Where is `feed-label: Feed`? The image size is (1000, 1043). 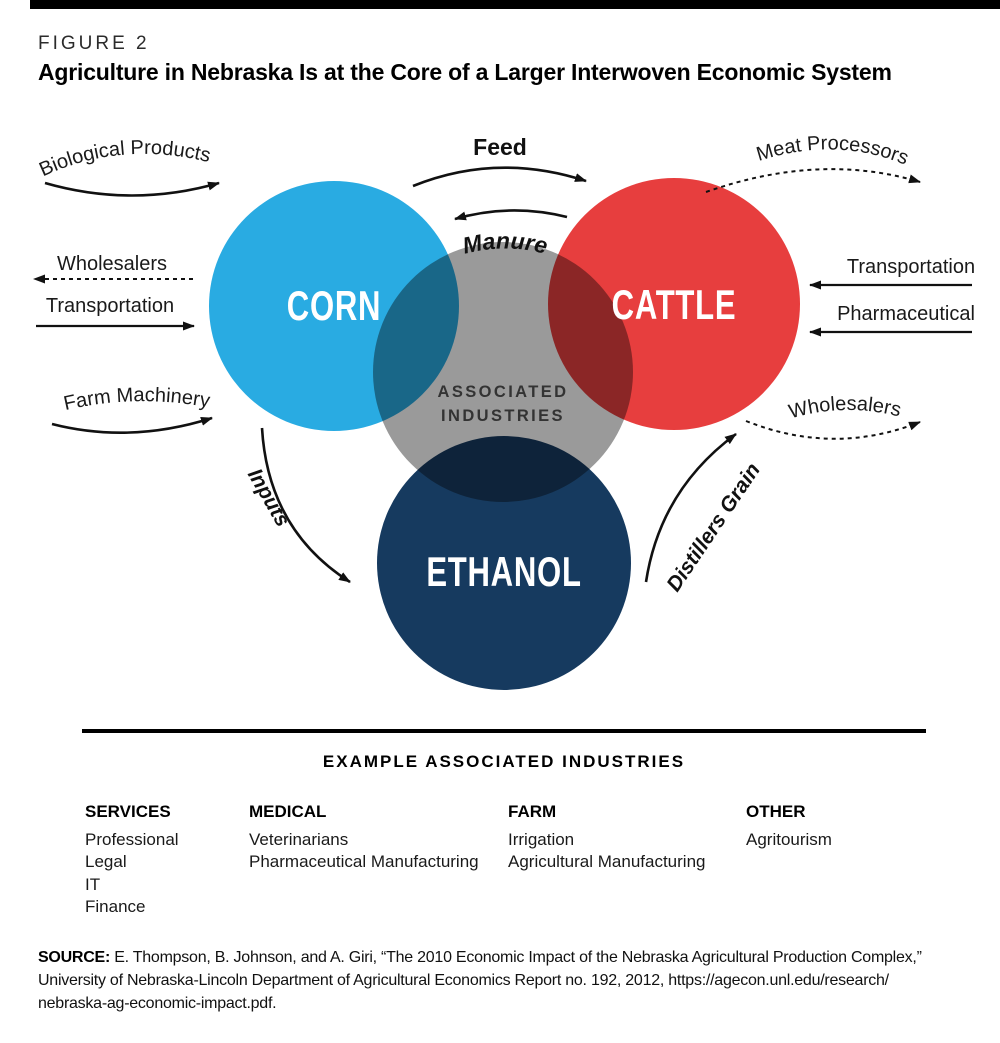 feed-label: Feed is located at coordinates (500, 147).